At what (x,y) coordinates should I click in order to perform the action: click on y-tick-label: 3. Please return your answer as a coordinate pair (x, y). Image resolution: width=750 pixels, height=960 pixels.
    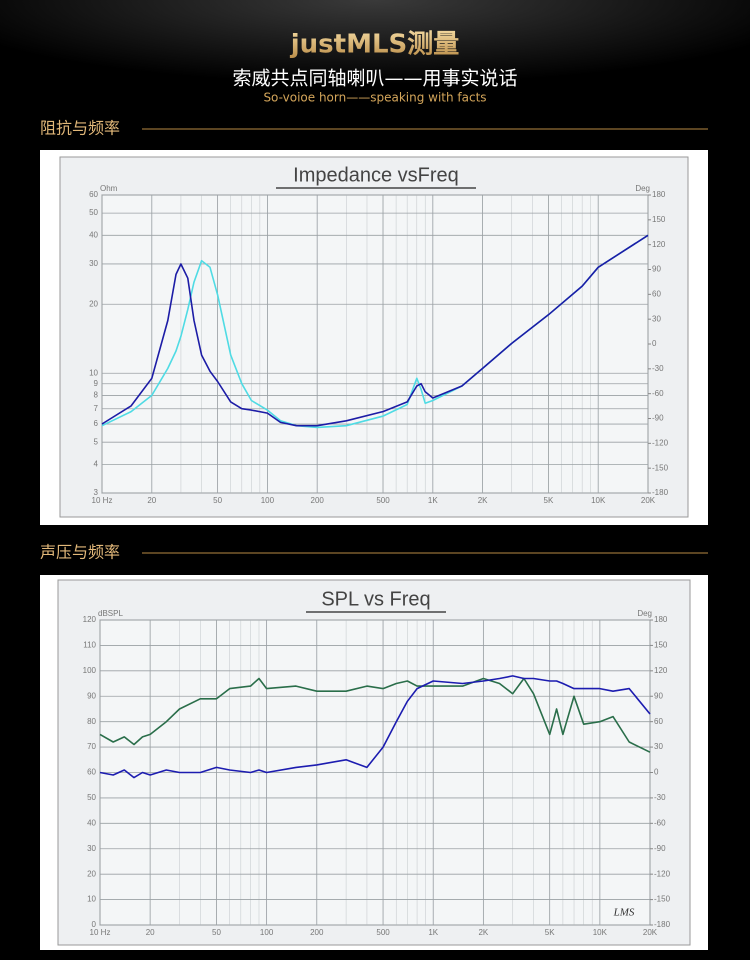
    Looking at the image, I should click on (96, 492).